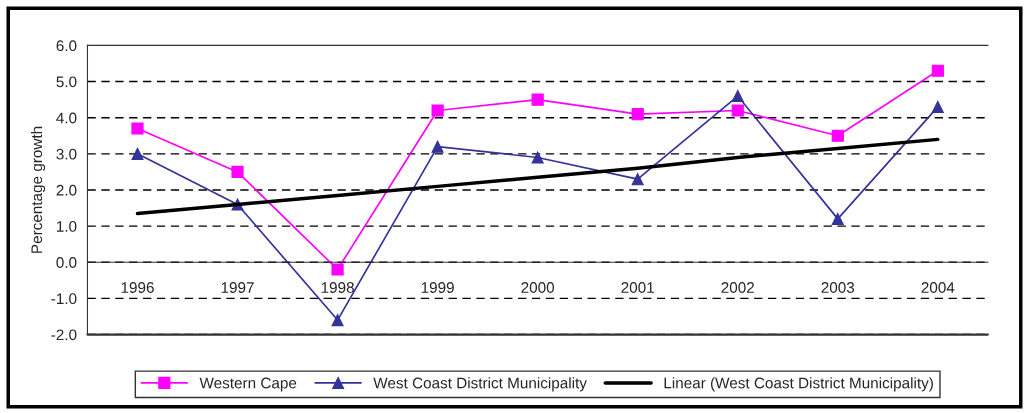 This screenshot has height=413, width=1029. Describe the element at coordinates (538, 287) in the screenshot. I see `x-tick-label: 2000` at that location.